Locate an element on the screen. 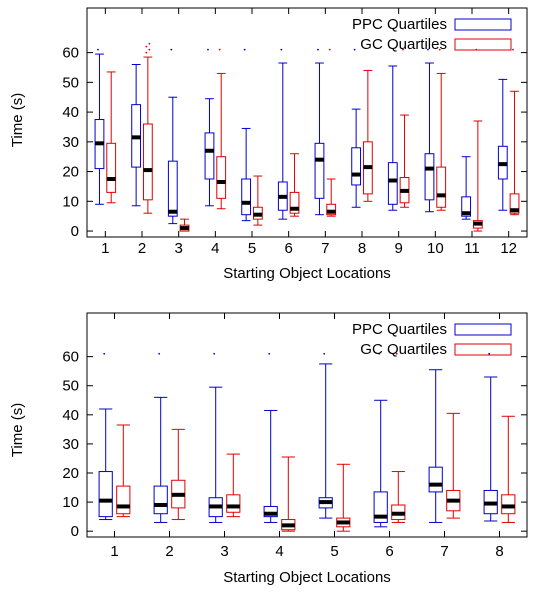 This screenshot has height=593, width=533. x-tick-label: 12 is located at coordinates (508, 248).